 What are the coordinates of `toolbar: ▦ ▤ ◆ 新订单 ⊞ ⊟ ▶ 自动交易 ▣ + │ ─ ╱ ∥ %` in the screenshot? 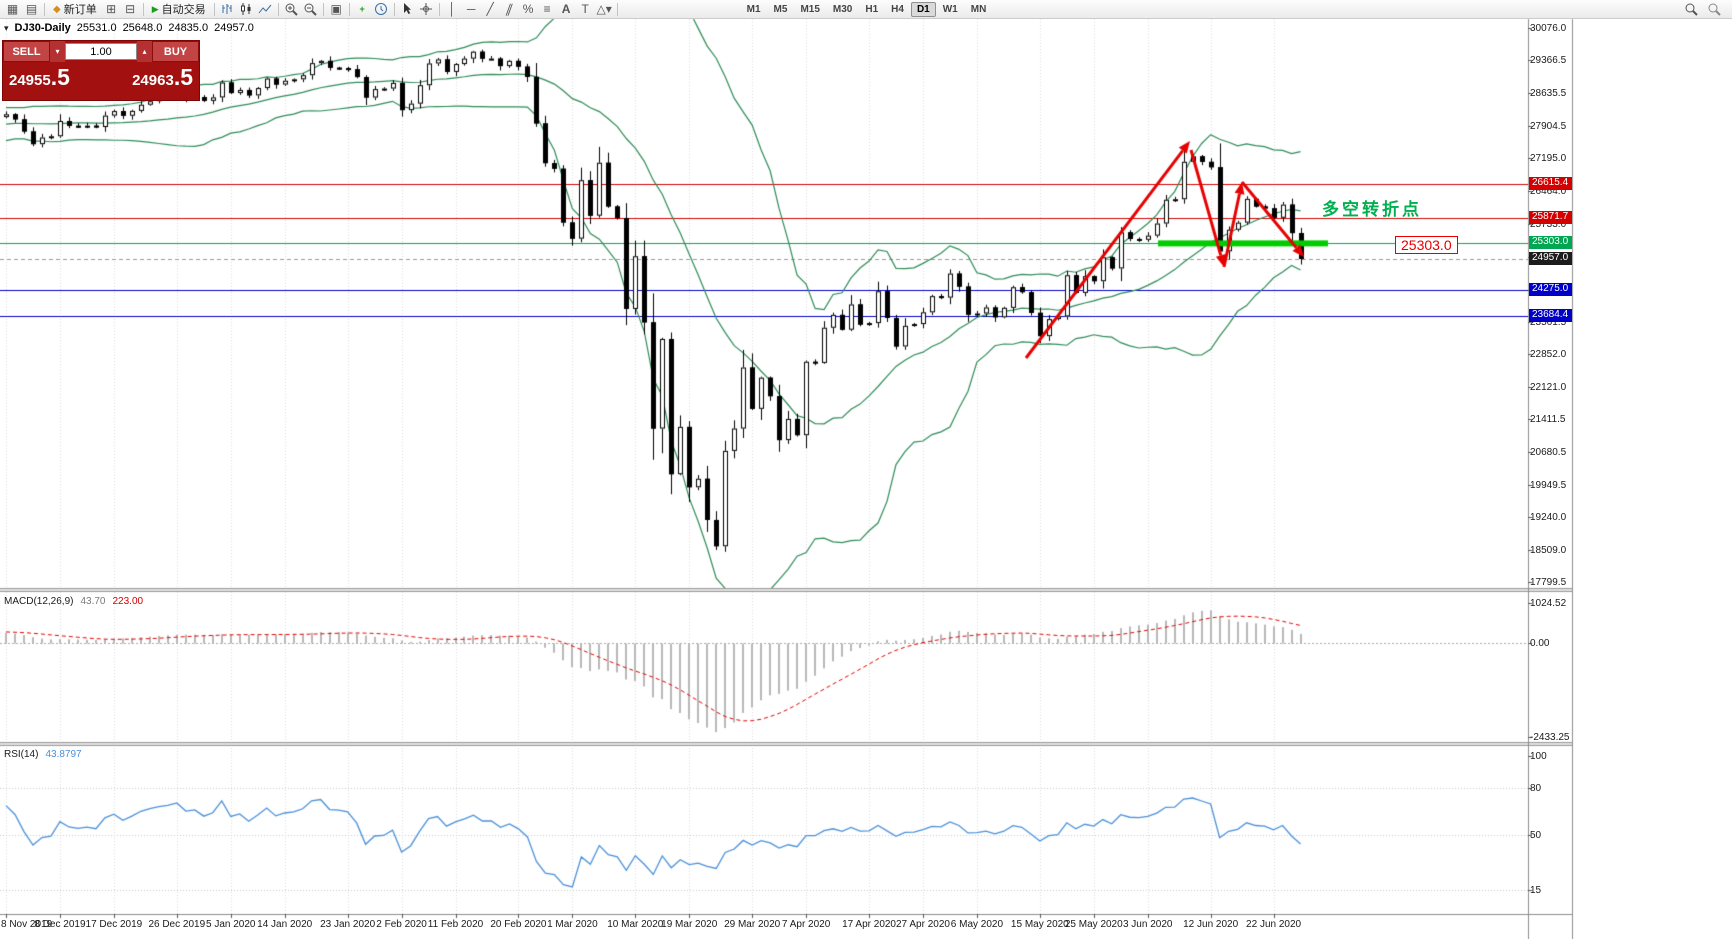 It's located at (866, 9).